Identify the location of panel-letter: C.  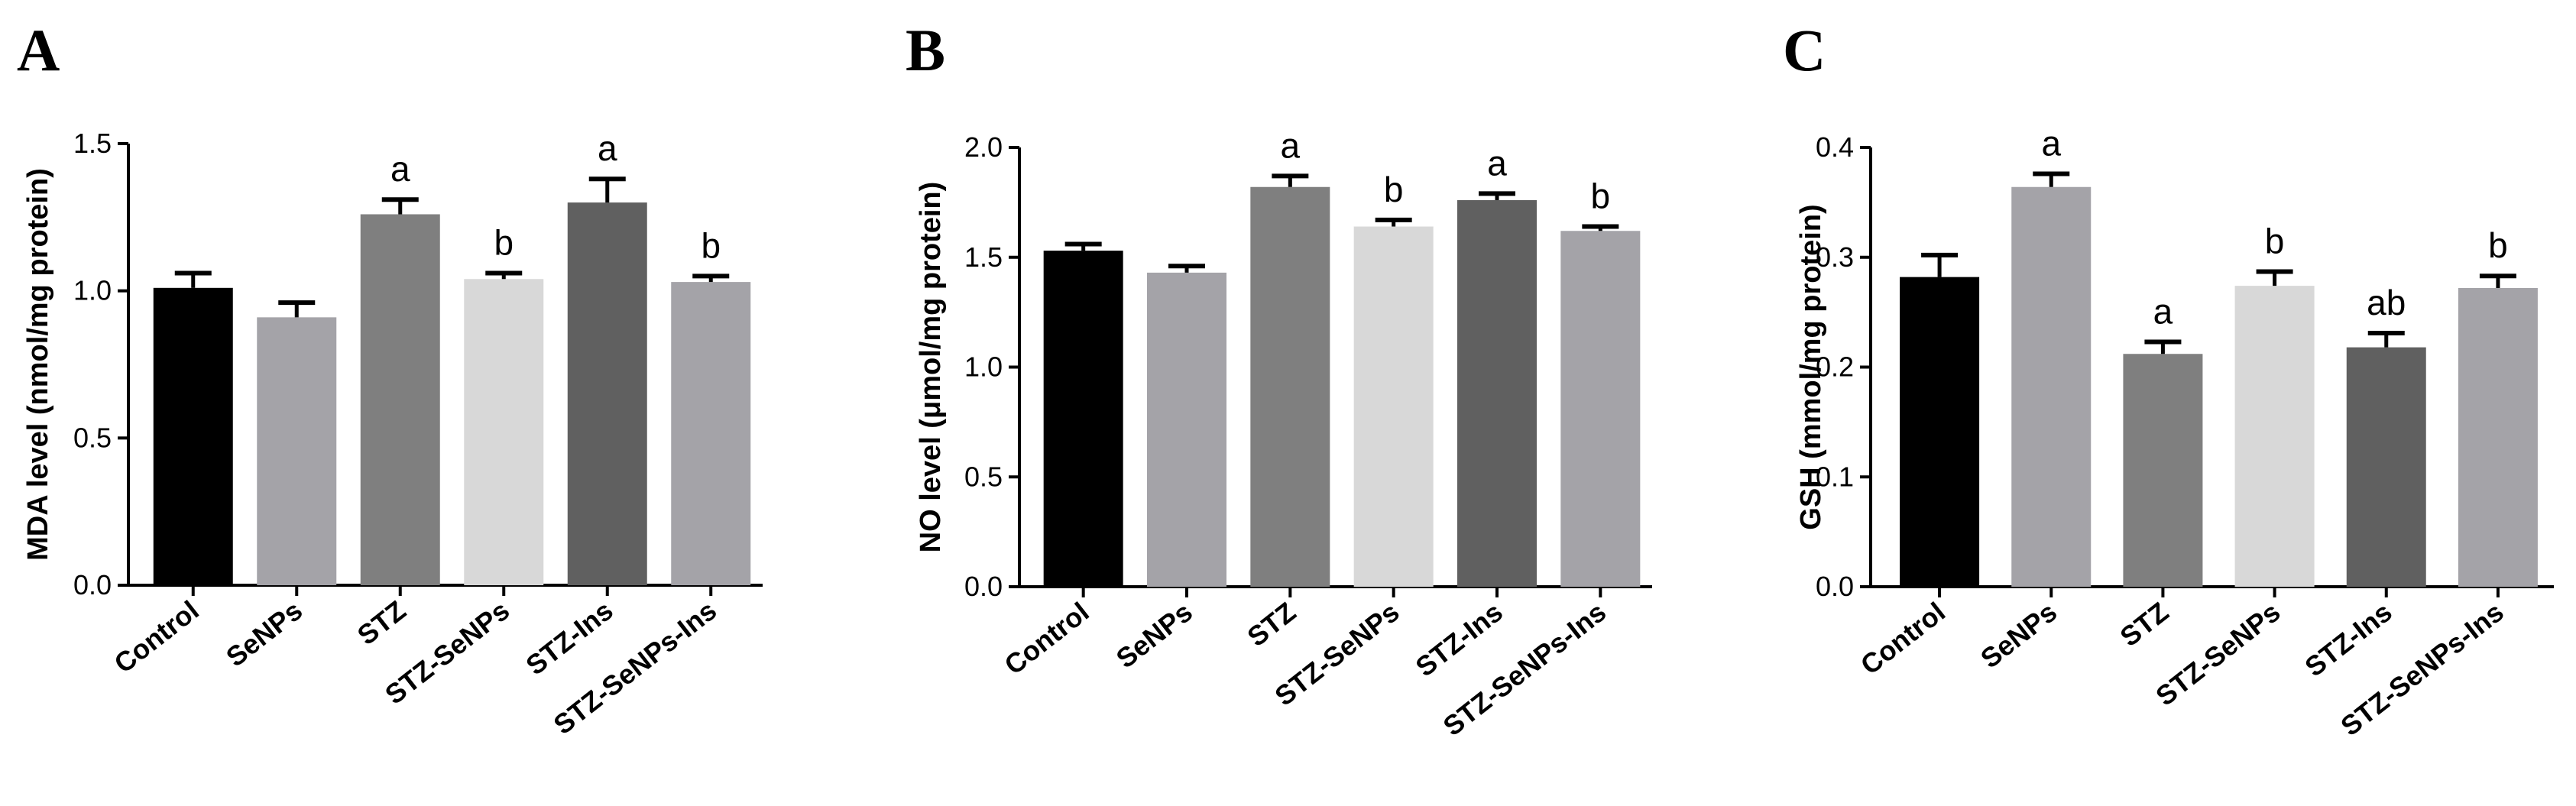
(1804, 50).